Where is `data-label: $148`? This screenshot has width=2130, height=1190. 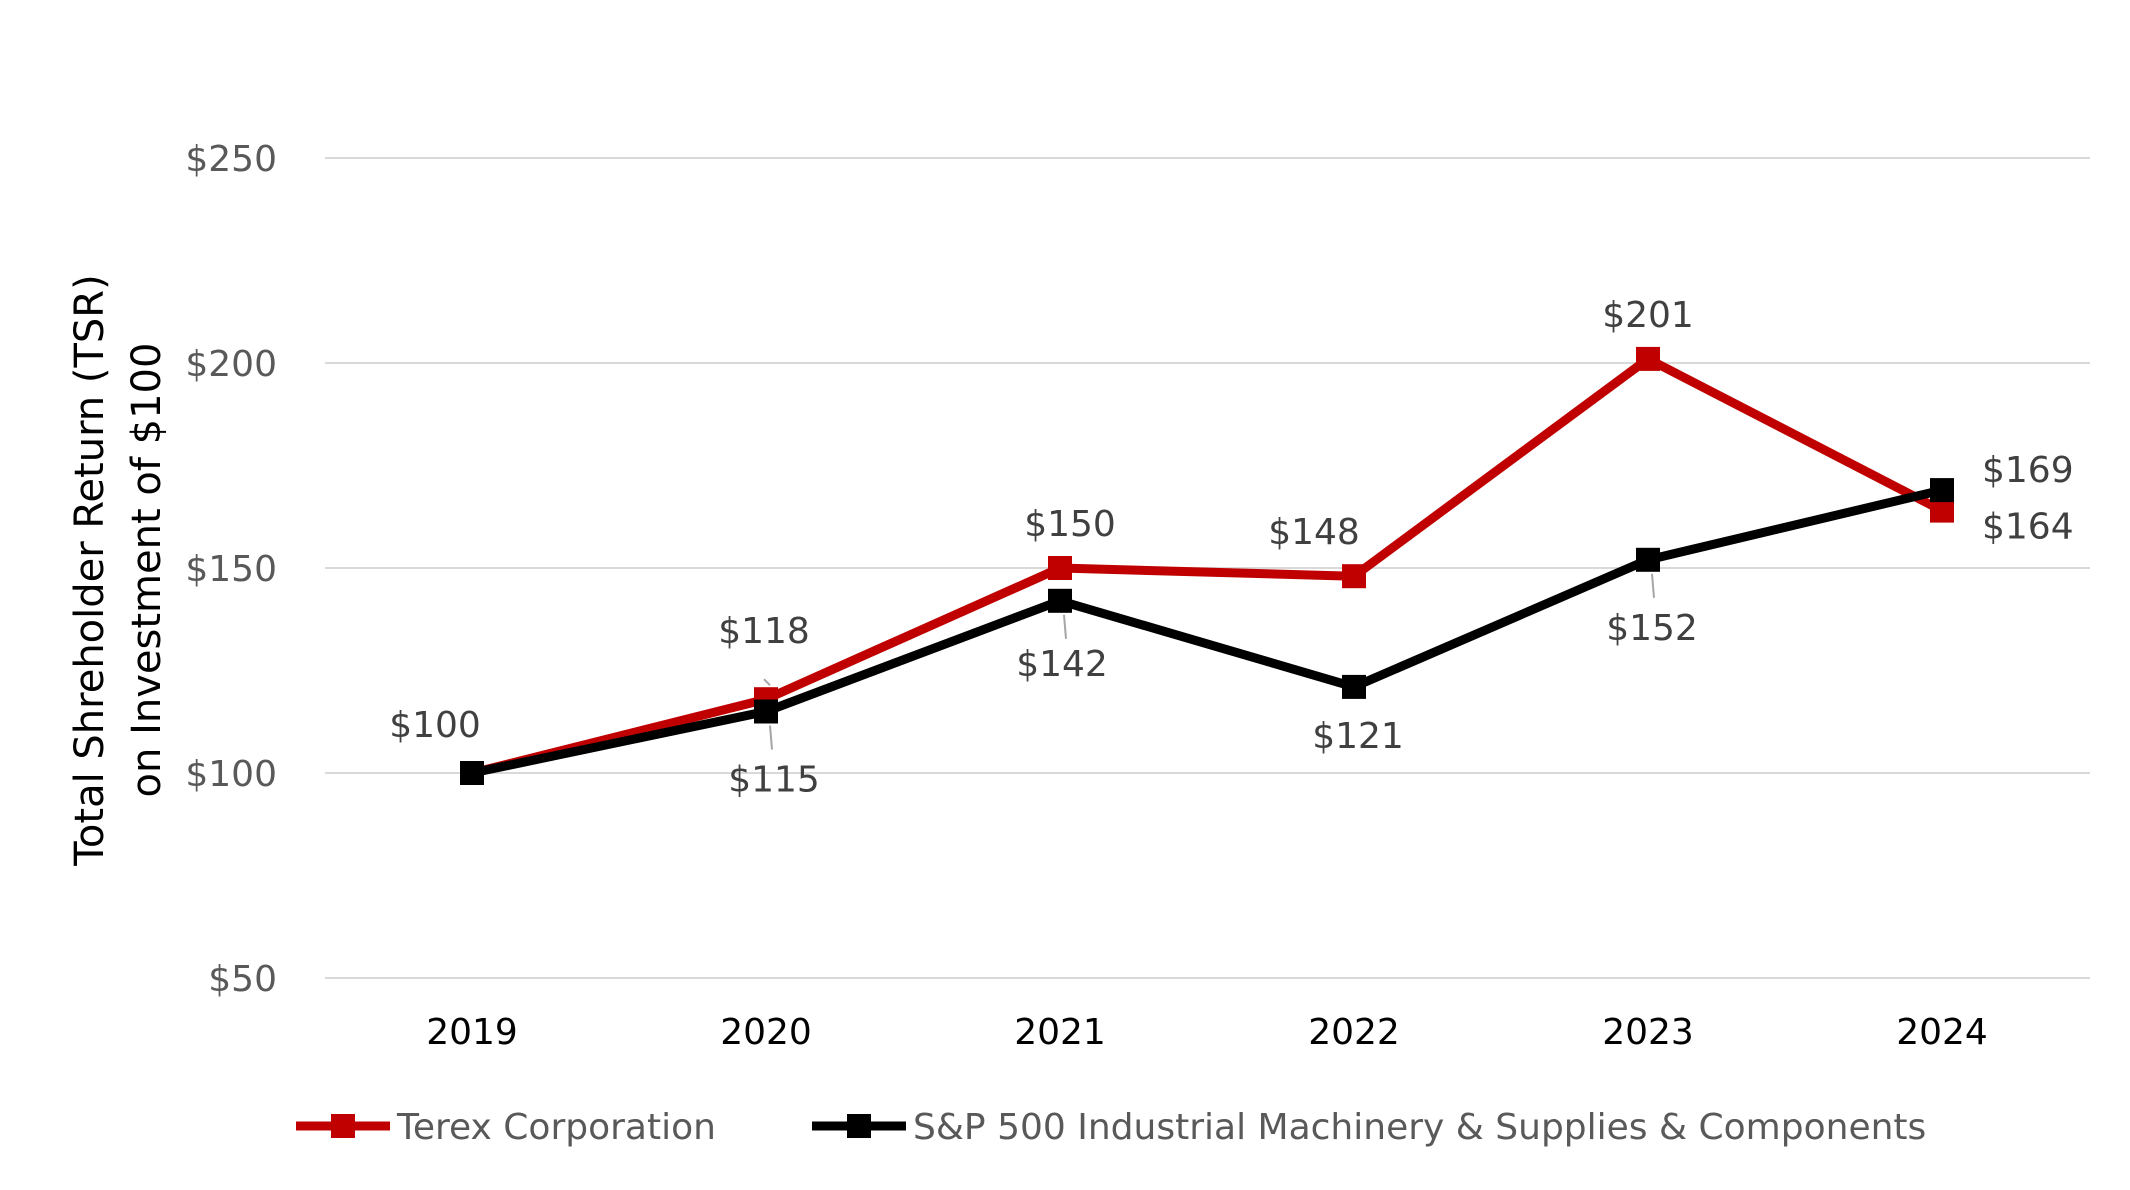 data-label: $148 is located at coordinates (1314, 532).